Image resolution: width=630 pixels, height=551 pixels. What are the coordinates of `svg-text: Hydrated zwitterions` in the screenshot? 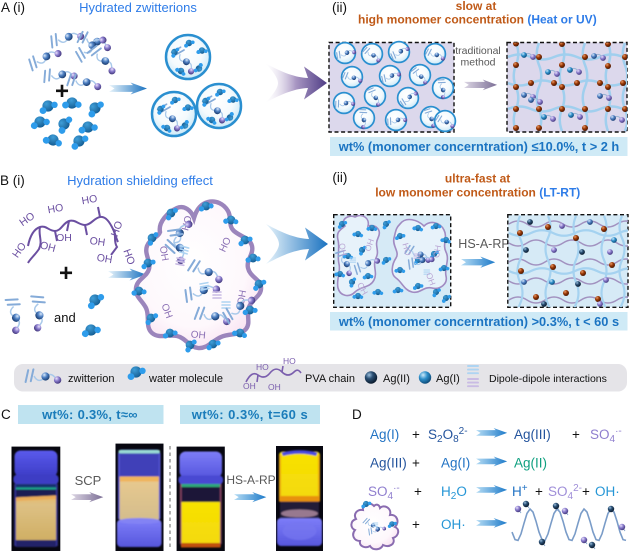 It's located at (138, 7).